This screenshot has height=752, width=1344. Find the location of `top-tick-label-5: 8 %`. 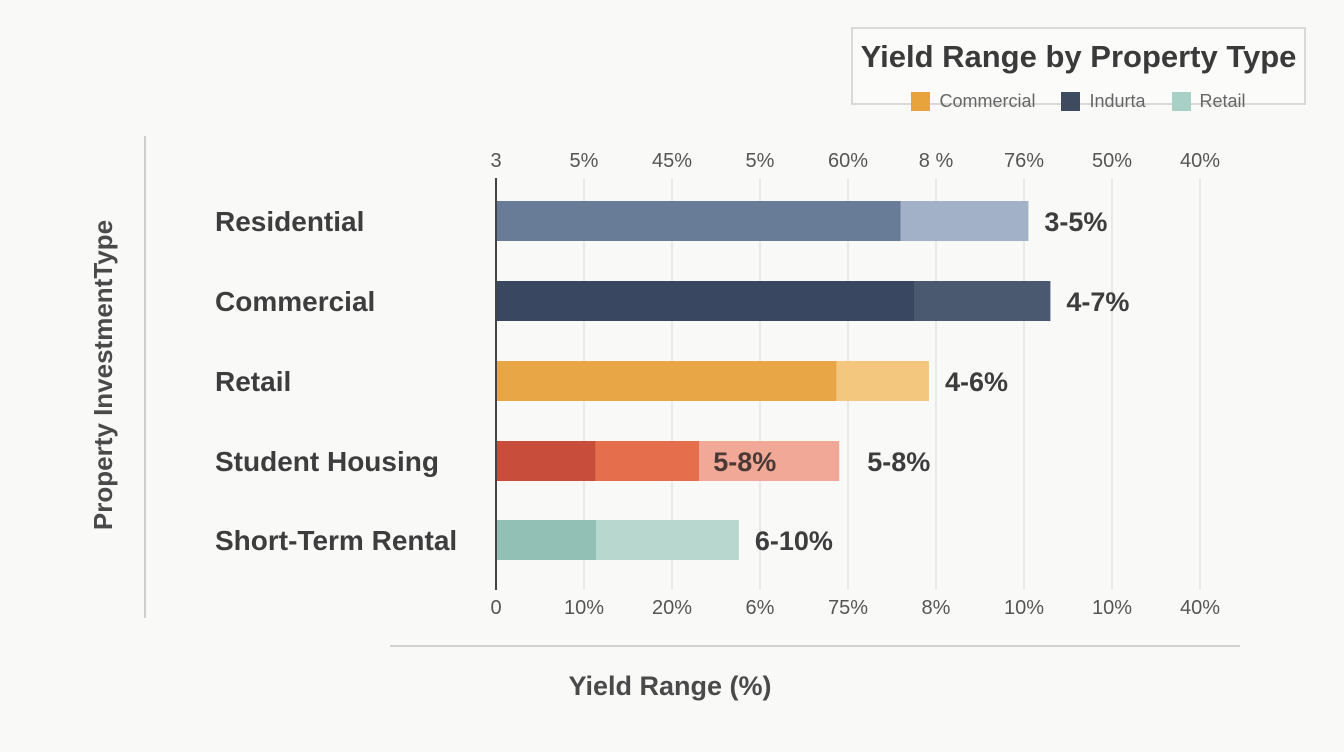

top-tick-label-5: 8 % is located at coordinates (936, 161).